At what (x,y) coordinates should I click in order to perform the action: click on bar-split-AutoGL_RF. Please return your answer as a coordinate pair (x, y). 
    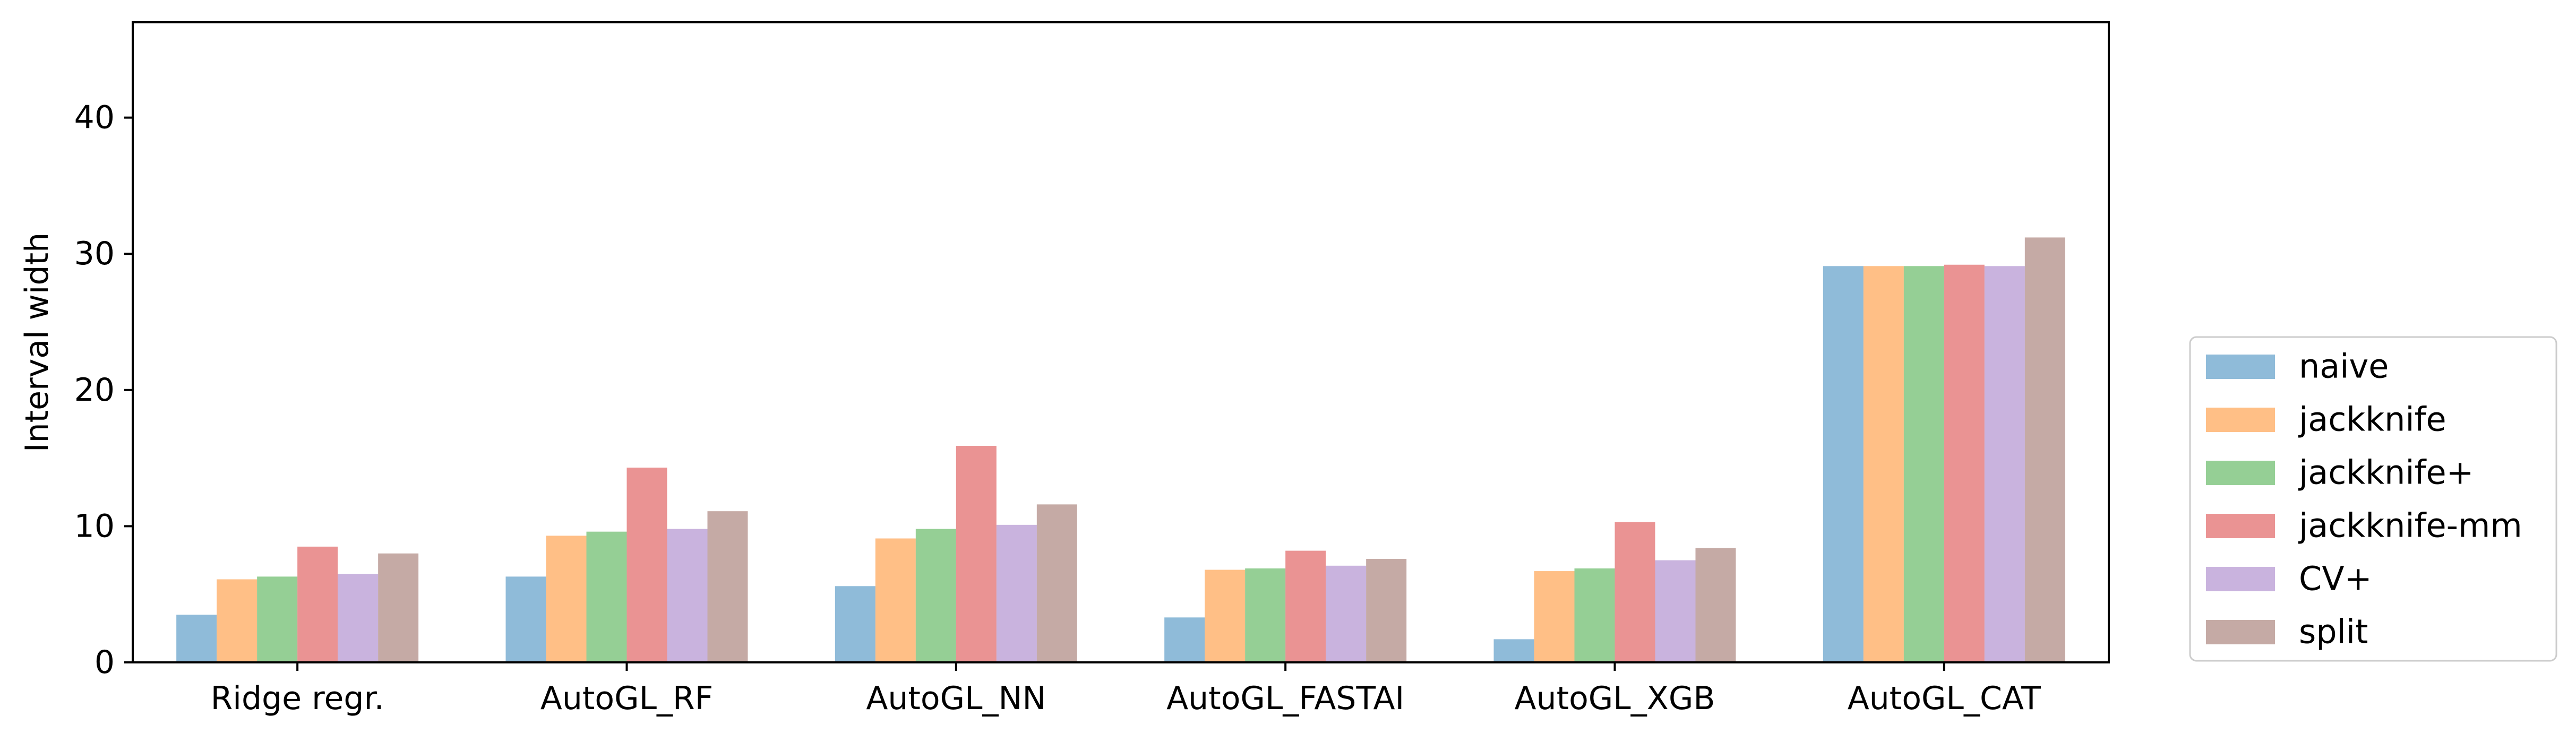
    Looking at the image, I should click on (727, 587).